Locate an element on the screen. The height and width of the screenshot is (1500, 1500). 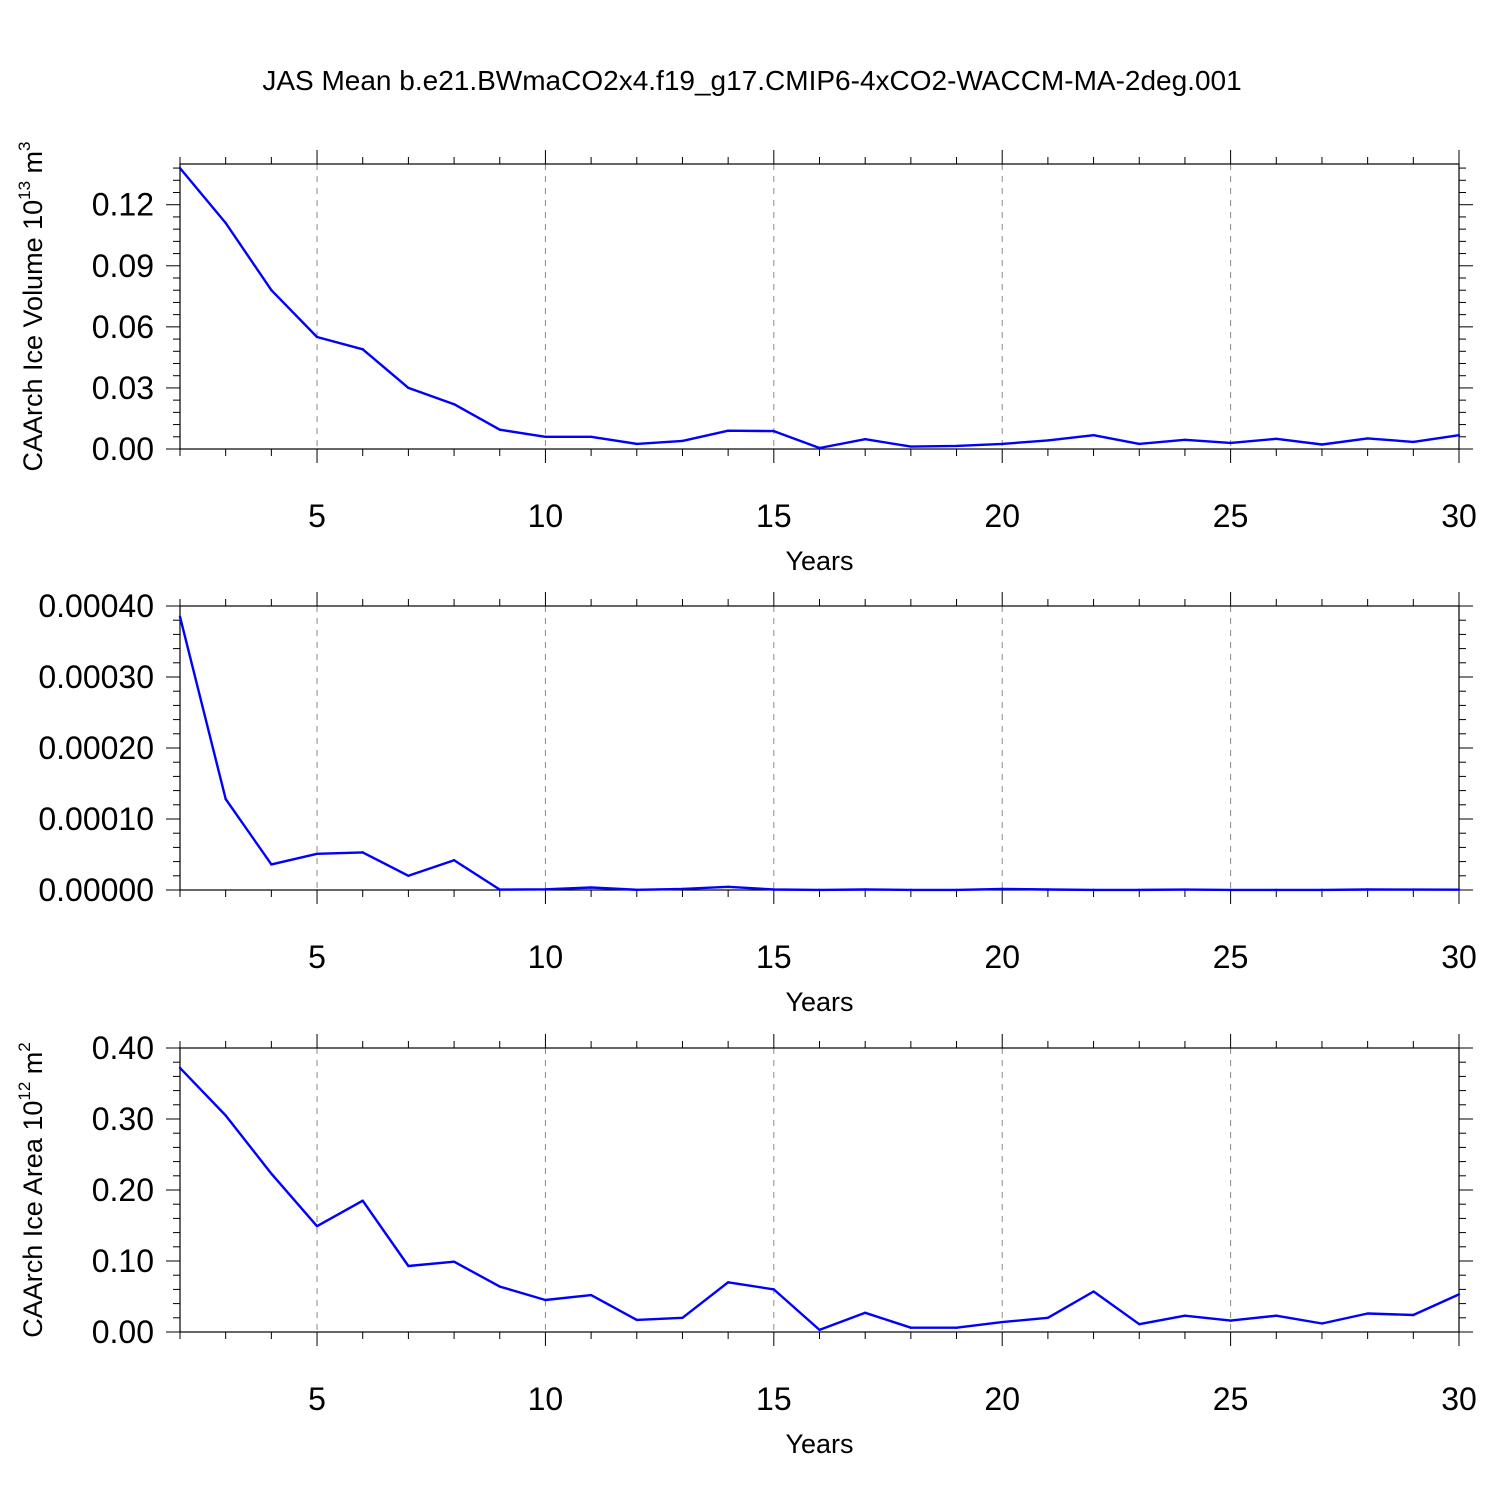
y-tick-label: 0.09 is located at coordinates (123, 266).